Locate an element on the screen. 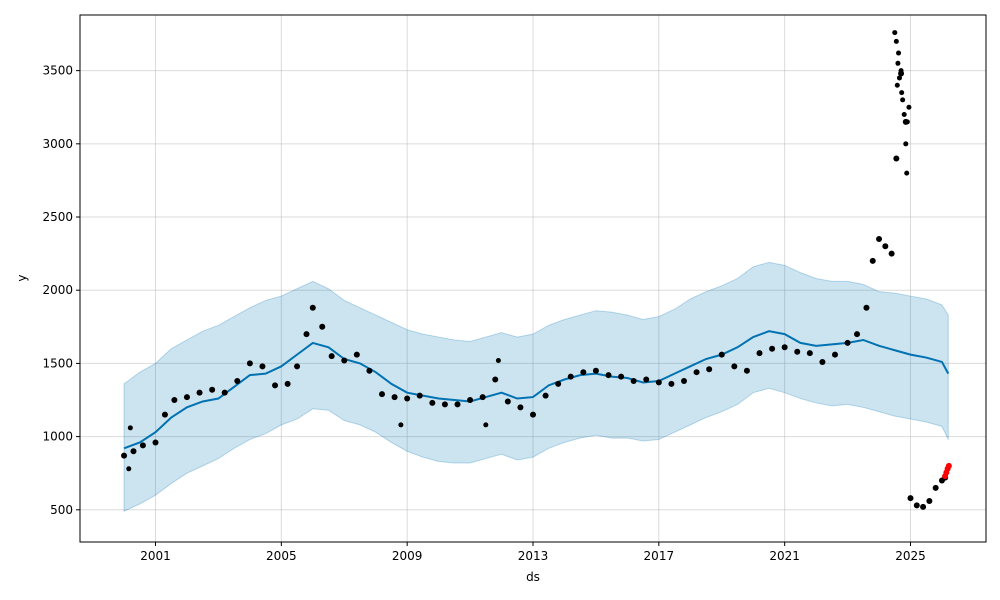 This screenshot has width=1000, height=600. y-tick-label: 3500 is located at coordinates (57, 71).